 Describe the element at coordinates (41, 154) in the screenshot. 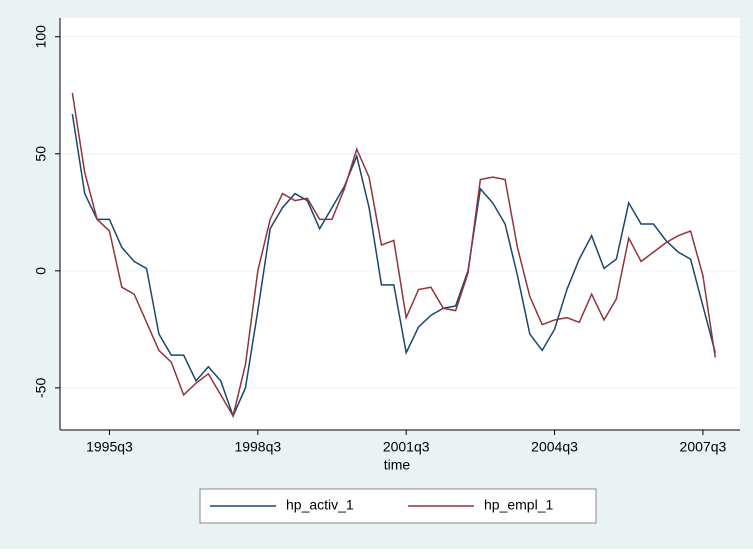

I see `y-tick-label: 50` at that location.